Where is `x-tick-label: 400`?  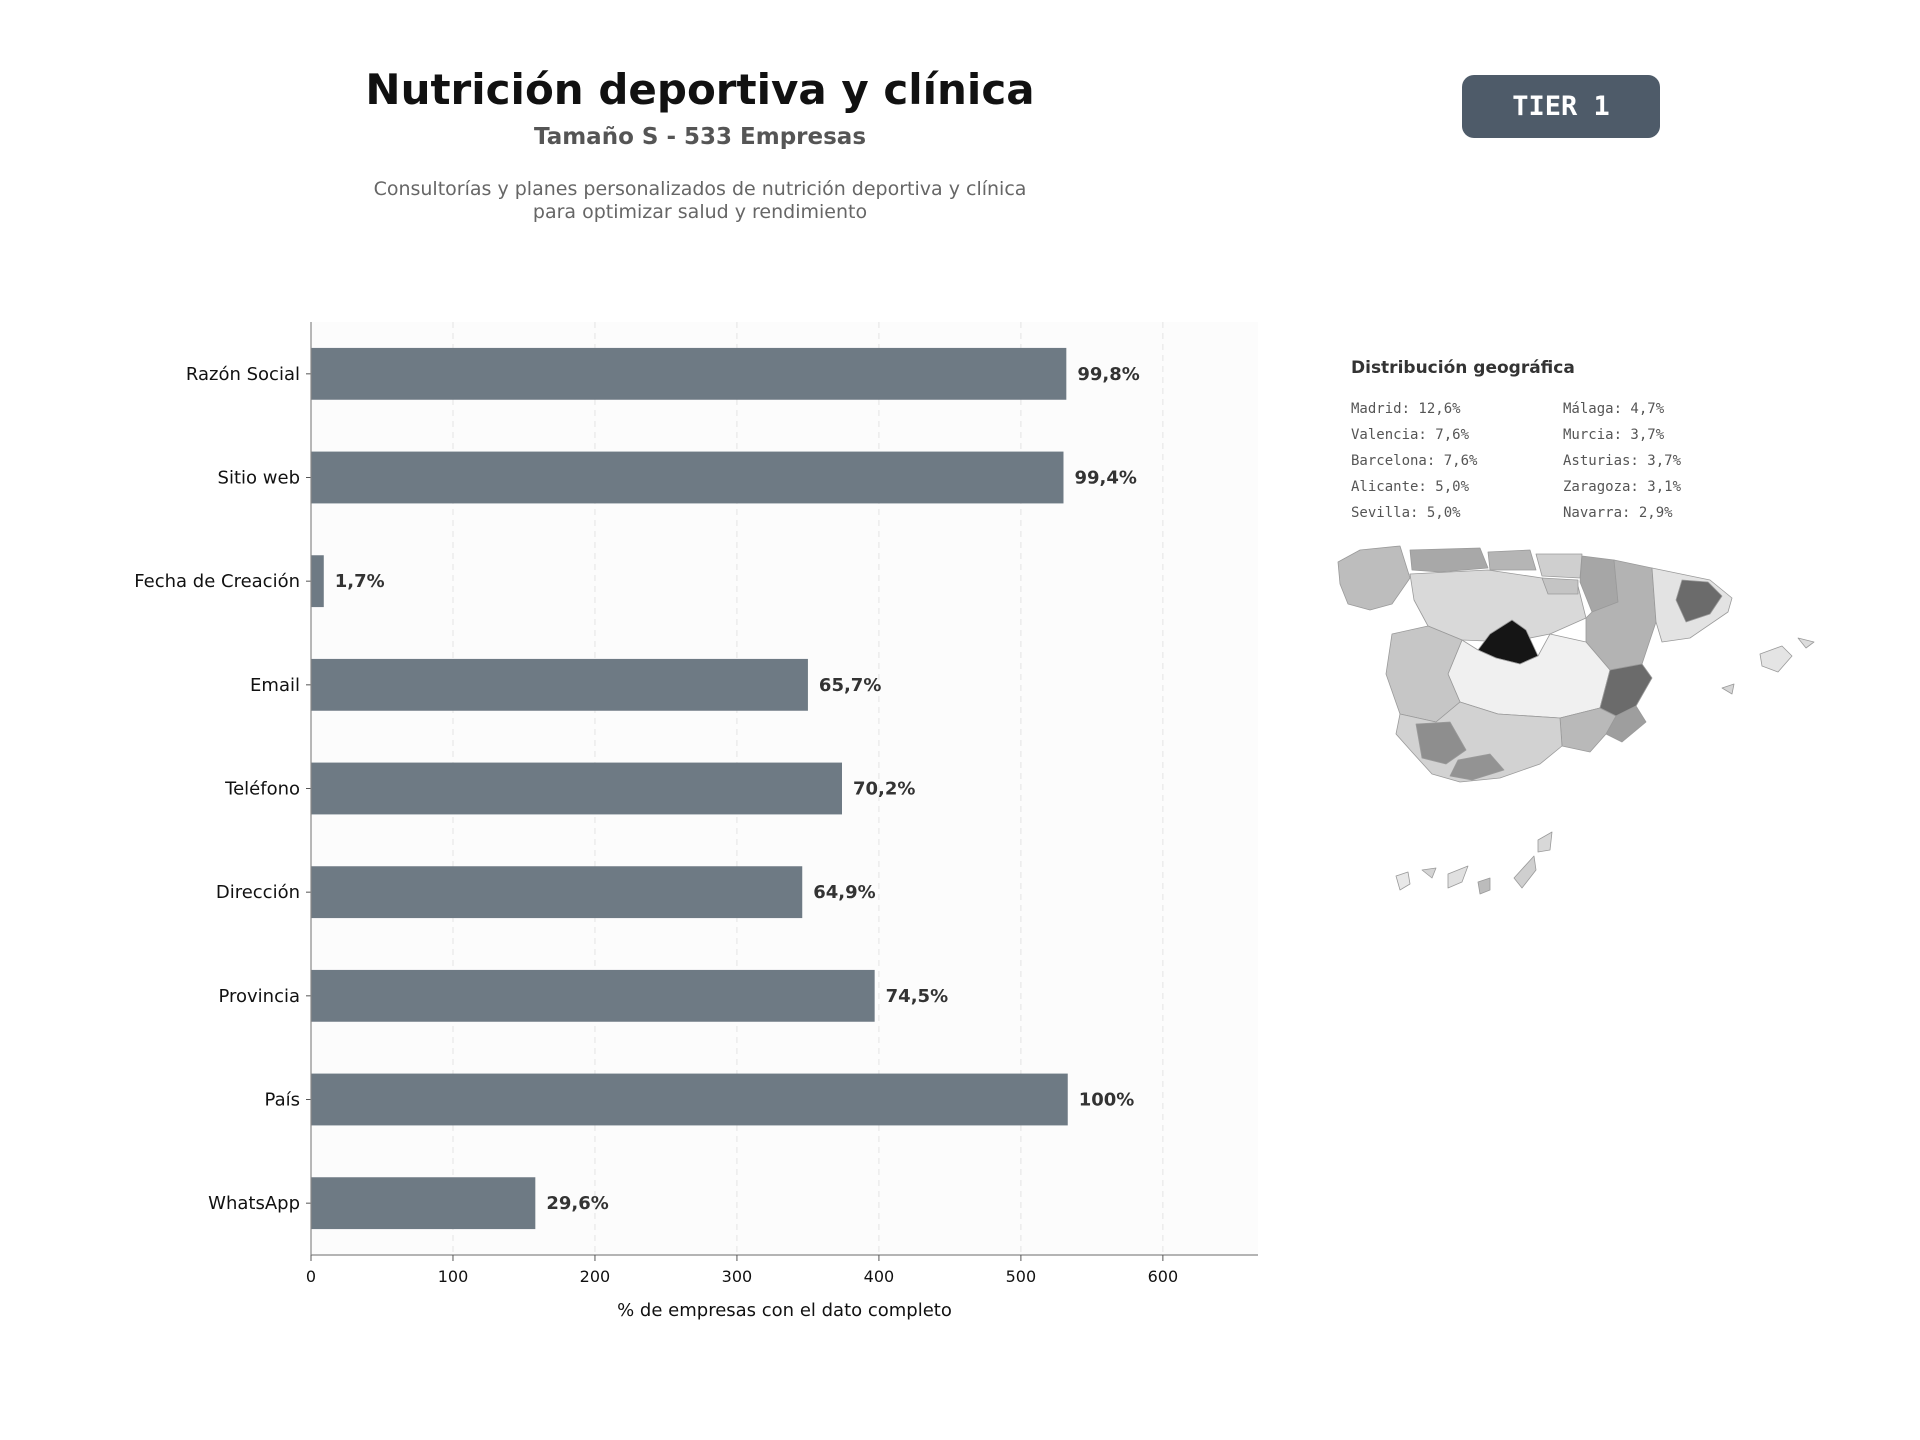
x-tick-label: 400 is located at coordinates (879, 1276).